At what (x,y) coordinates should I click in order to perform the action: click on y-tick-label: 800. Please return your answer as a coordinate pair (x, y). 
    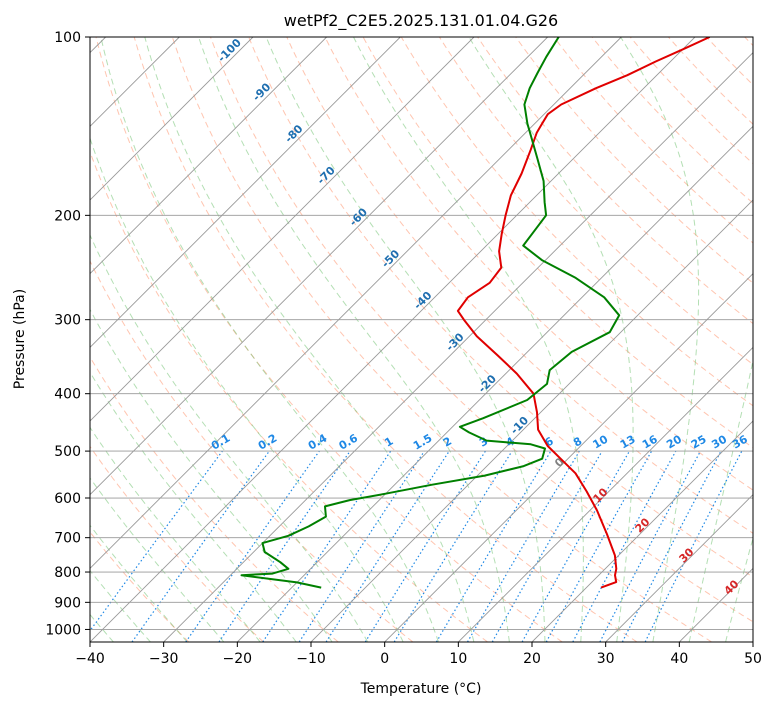
    Looking at the image, I should click on (67, 573).